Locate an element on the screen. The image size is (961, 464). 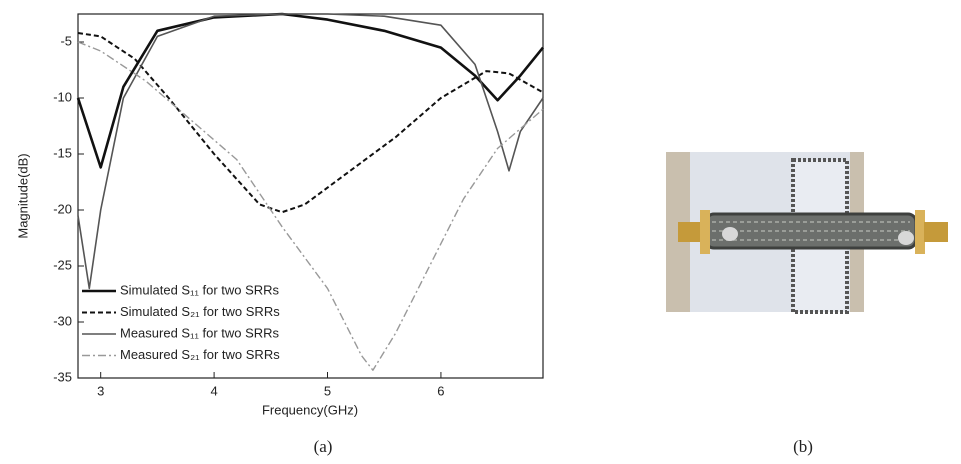
y-tick-label: -15 is located at coordinates (62, 152).